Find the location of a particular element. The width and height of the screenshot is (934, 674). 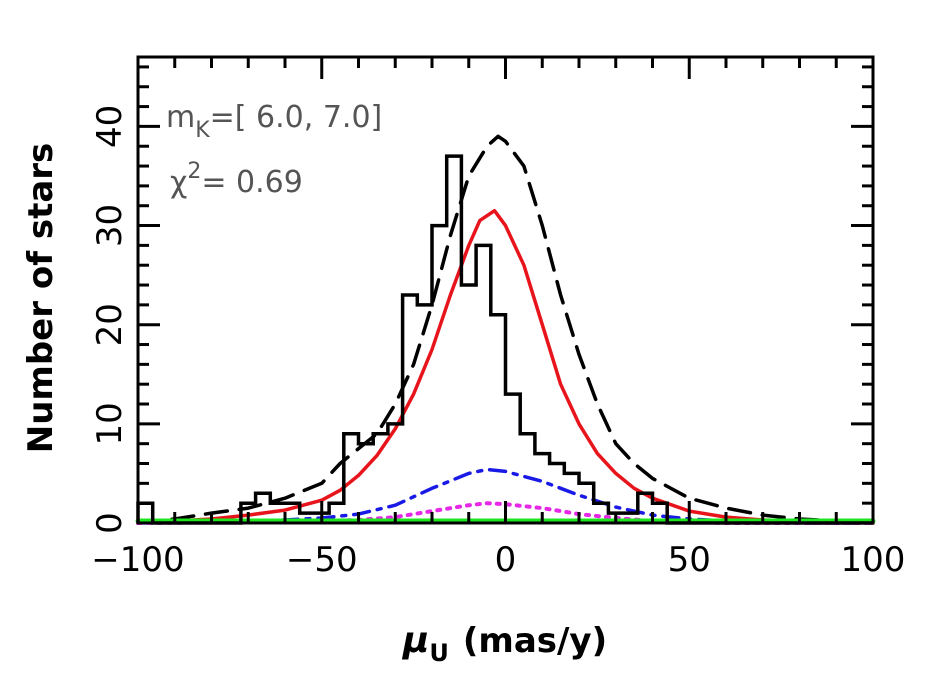

y-tick-label: 30 is located at coordinates (110, 225).